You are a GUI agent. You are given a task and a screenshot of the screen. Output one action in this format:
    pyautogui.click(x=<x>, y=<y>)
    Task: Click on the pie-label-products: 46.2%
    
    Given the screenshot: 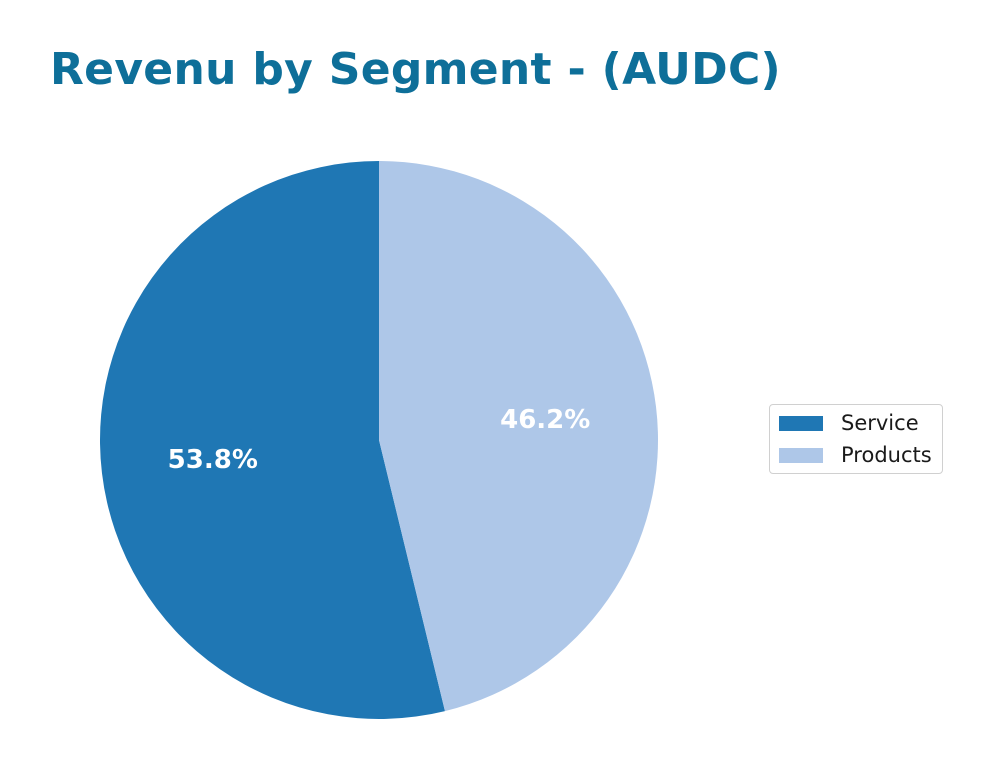 What is the action you would take?
    pyautogui.click(x=545, y=420)
    